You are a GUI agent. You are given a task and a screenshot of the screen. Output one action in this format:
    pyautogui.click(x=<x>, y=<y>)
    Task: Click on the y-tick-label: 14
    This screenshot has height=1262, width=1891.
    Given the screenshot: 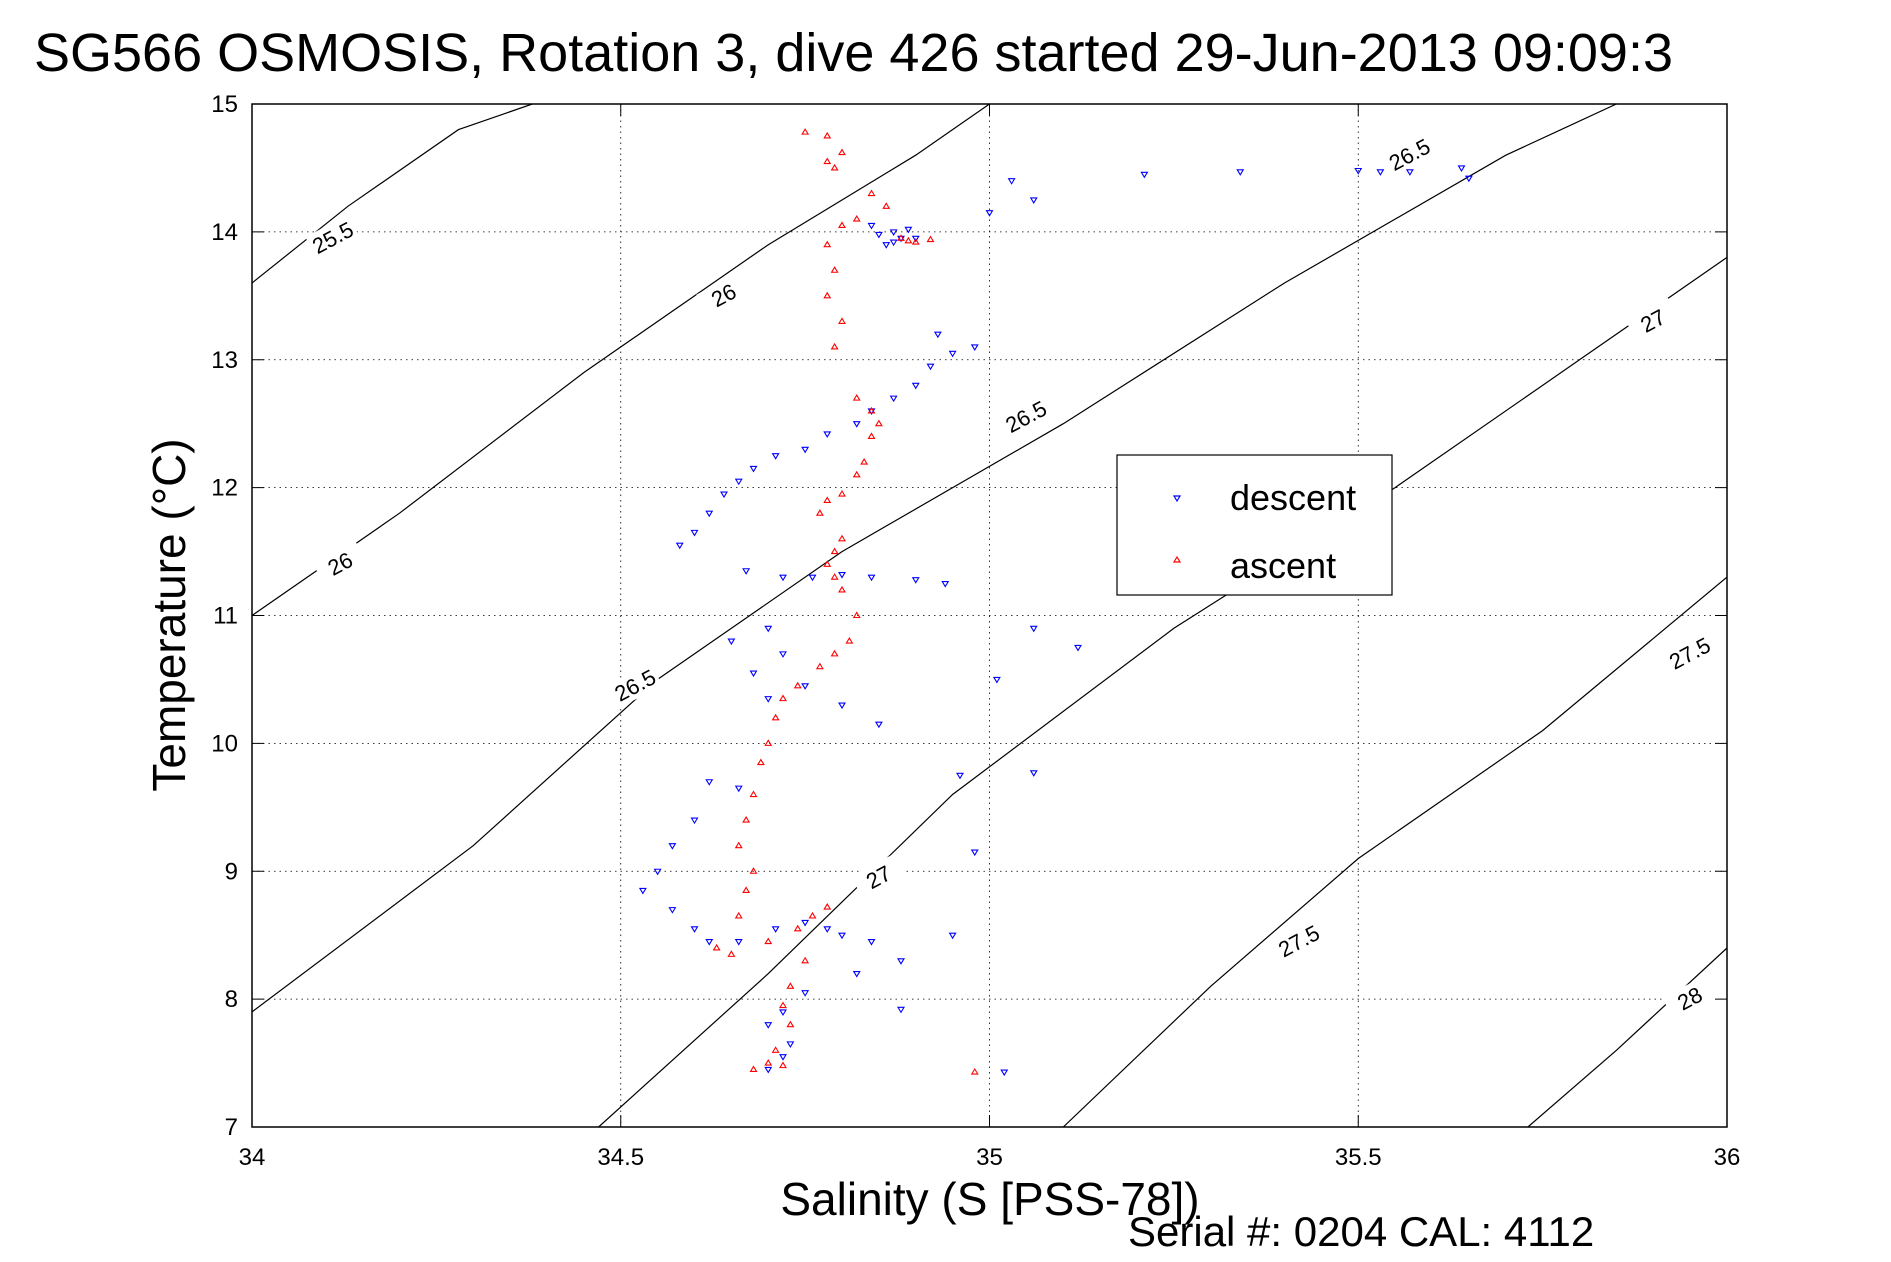 What is the action you would take?
    pyautogui.click(x=224, y=232)
    